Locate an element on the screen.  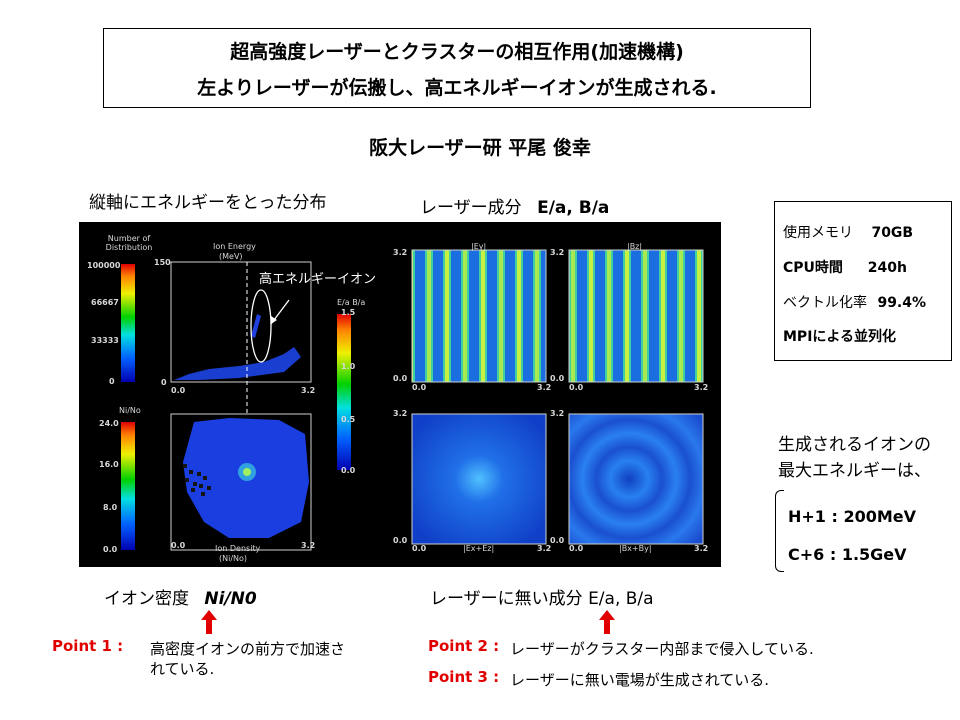
colorbar-field-title: E/a B/a is located at coordinates (351, 302).